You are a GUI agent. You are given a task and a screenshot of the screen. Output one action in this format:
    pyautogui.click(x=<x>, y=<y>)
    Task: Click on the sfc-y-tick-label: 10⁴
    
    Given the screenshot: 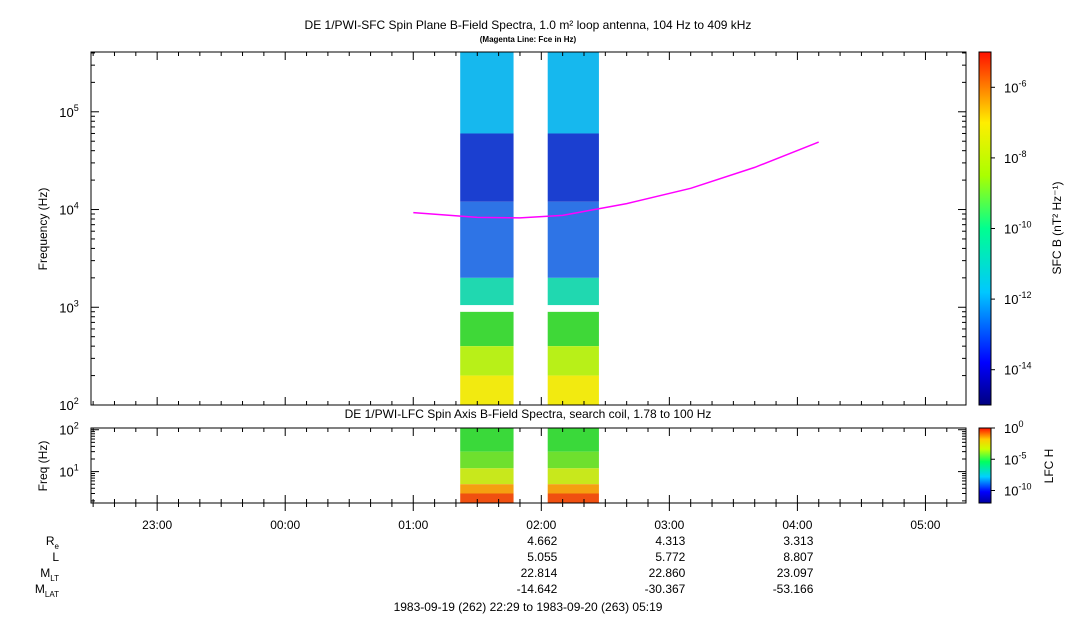 What is the action you would take?
    pyautogui.click(x=68, y=209)
    